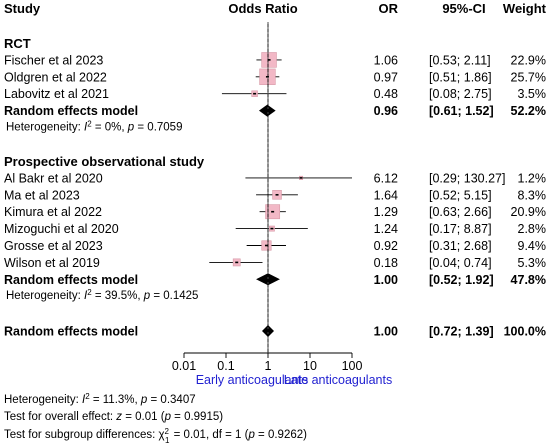 This screenshot has width=550, height=448. Describe the element at coordinates (53, 60) in the screenshot. I see `study-name: Fischer et al 2023` at that location.